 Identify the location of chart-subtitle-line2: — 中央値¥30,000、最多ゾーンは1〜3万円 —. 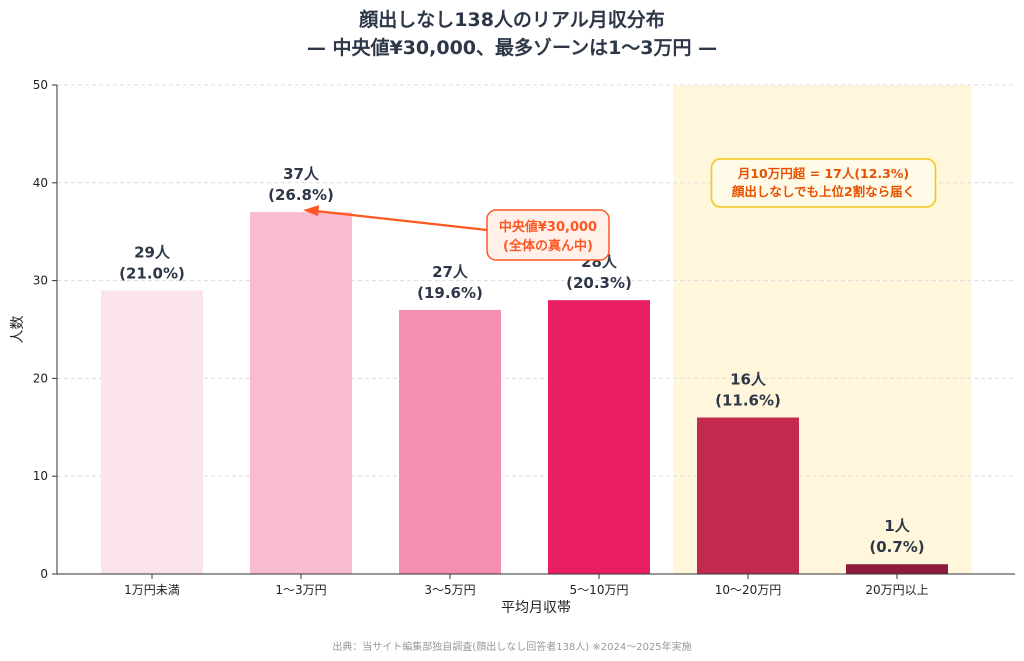
(512, 48).